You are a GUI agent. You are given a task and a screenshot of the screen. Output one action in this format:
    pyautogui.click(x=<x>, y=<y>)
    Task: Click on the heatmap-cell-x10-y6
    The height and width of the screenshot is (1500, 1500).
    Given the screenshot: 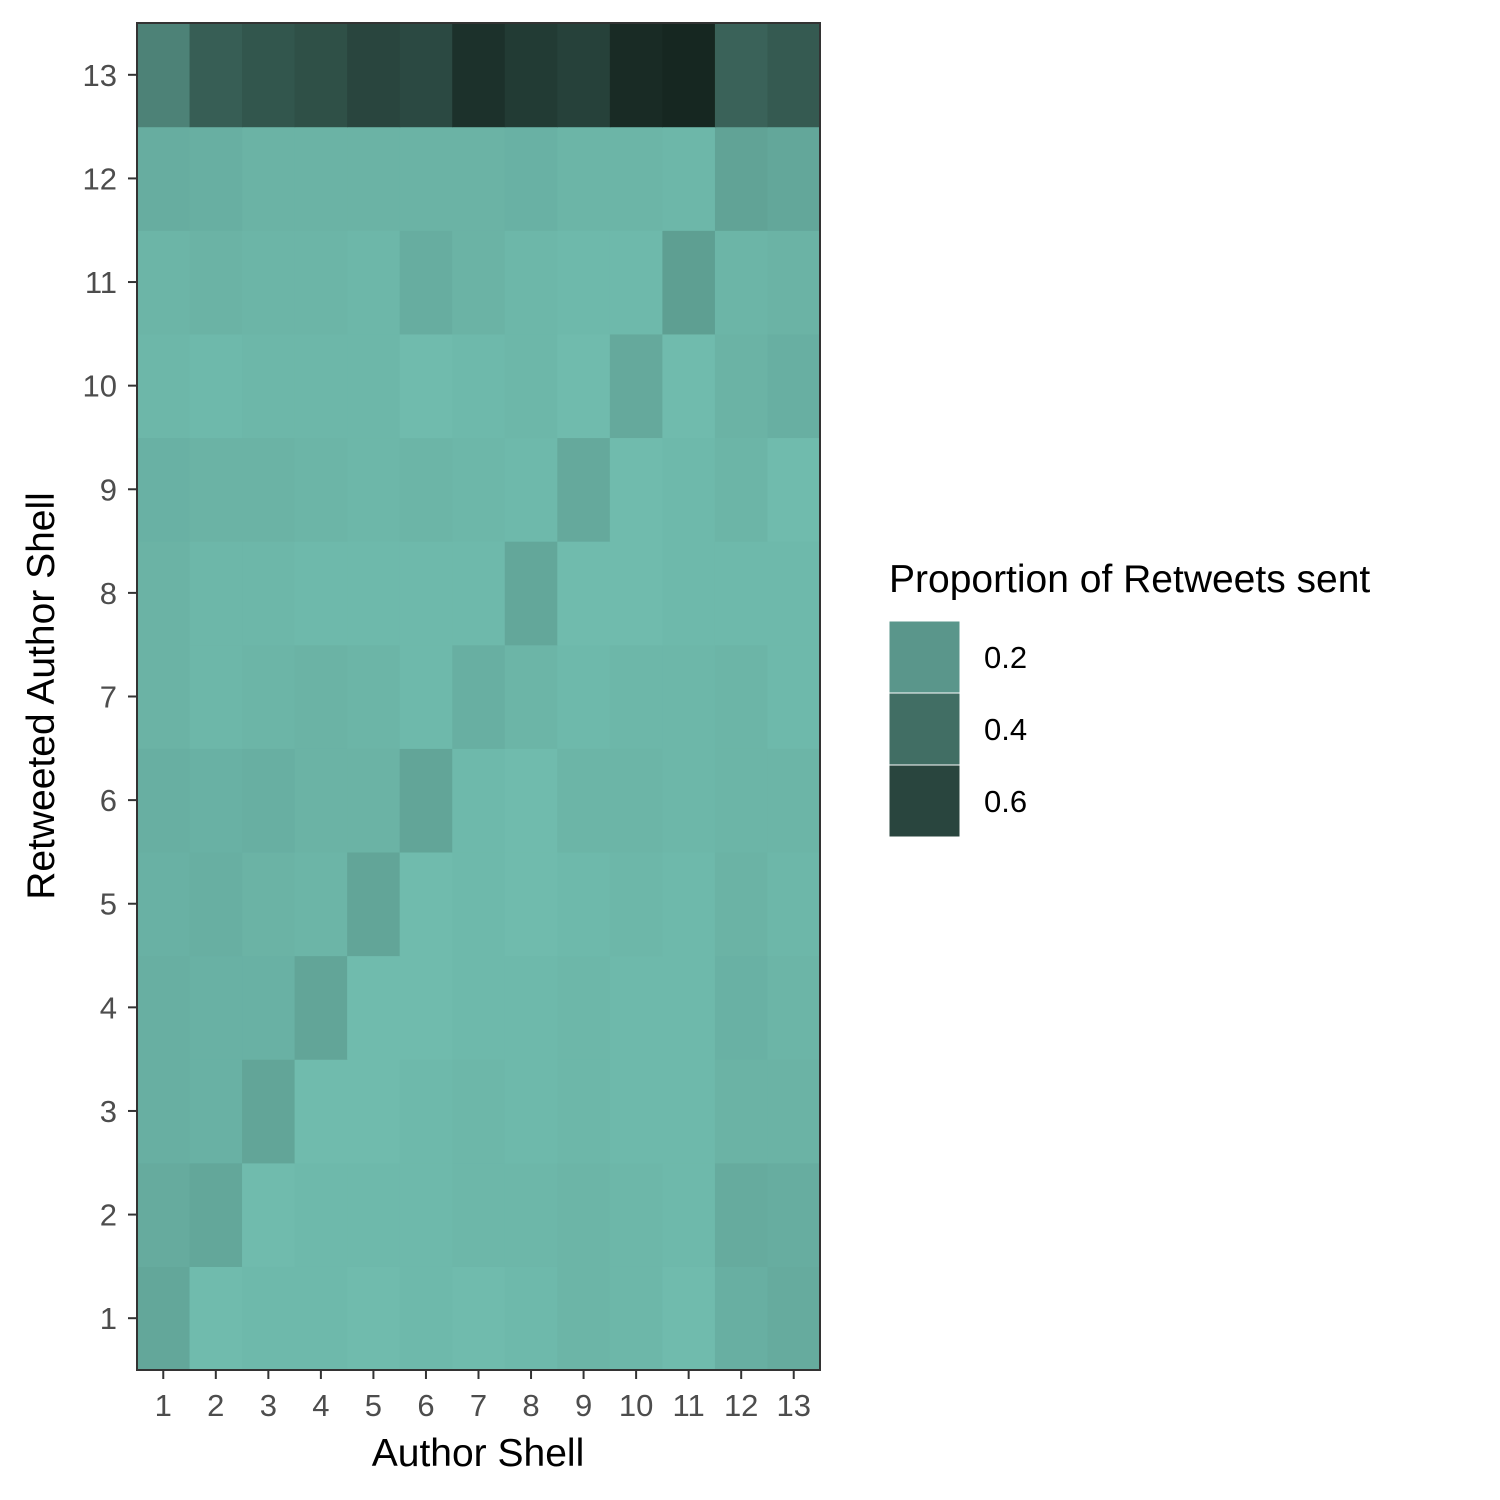 What is the action you would take?
    pyautogui.click(x=636, y=800)
    